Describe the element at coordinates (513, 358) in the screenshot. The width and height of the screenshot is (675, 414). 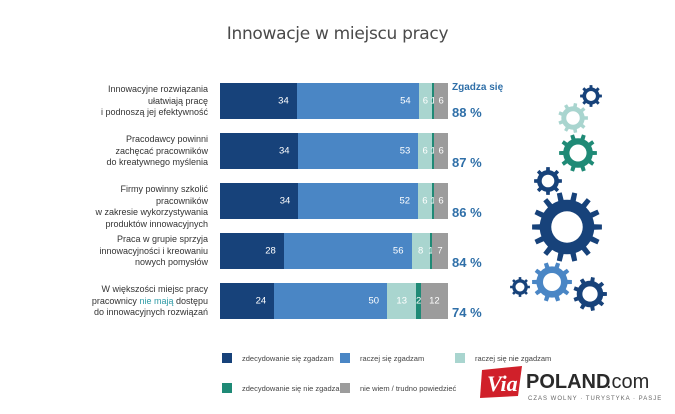
I see `legend-label: raczej się nie zgadzam` at that location.